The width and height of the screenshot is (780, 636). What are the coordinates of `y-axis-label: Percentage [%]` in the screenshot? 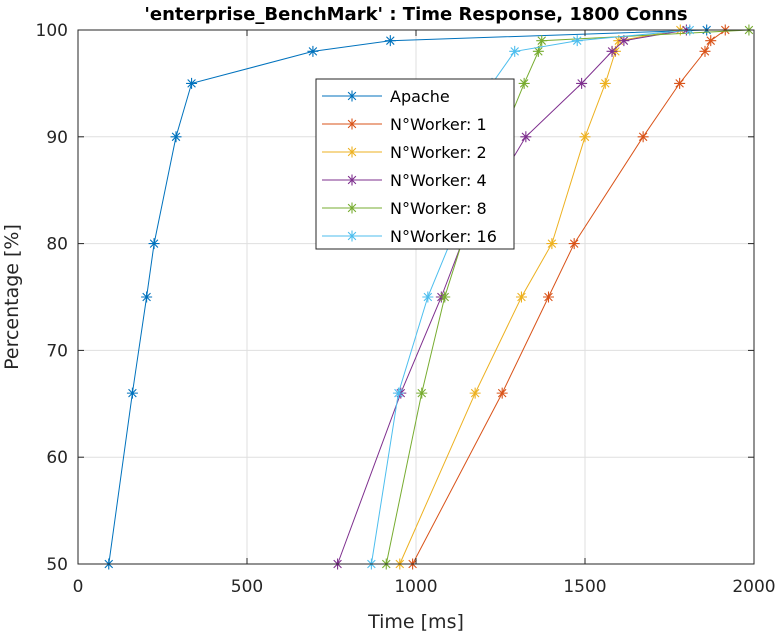 It's located at (12, 297).